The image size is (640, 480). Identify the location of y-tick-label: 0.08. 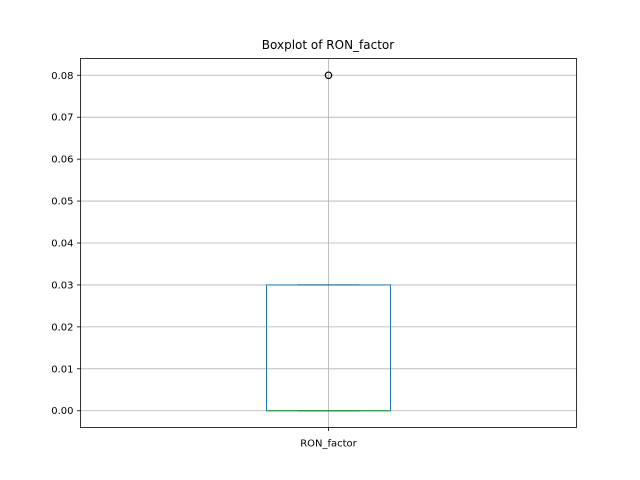
(62, 76).